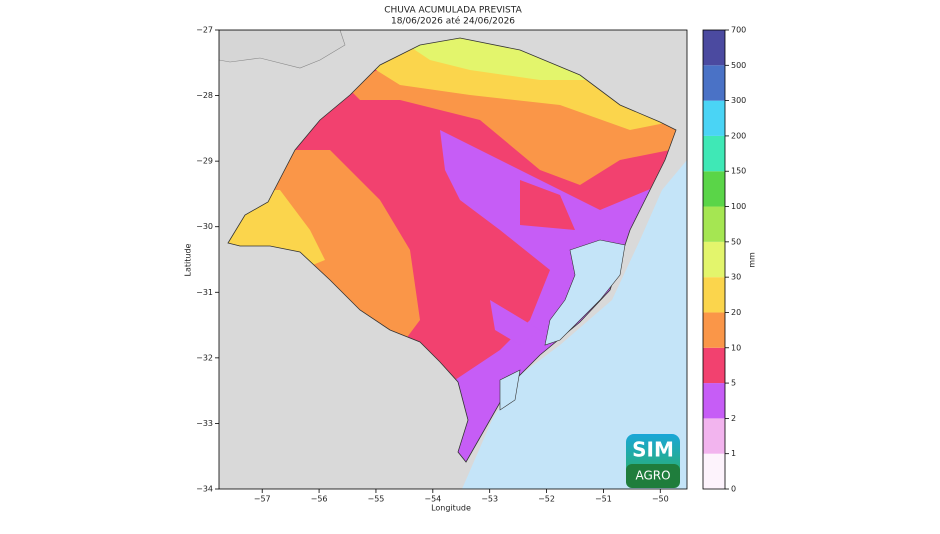 The height and width of the screenshot is (534, 940). I want to click on colorbar-tick-label: 10, so click(736, 347).